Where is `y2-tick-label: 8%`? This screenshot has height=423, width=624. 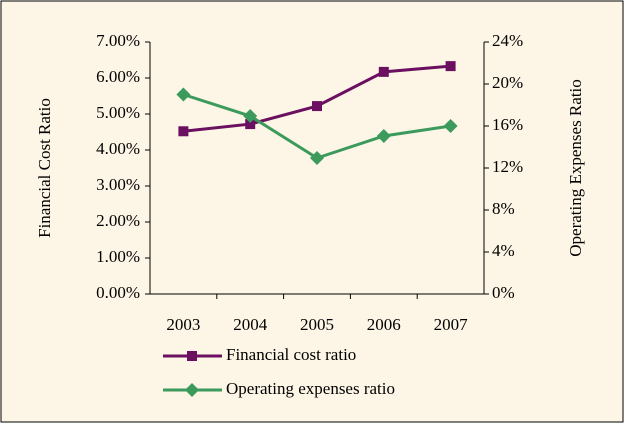 y2-tick-label: 8% is located at coordinates (503, 208).